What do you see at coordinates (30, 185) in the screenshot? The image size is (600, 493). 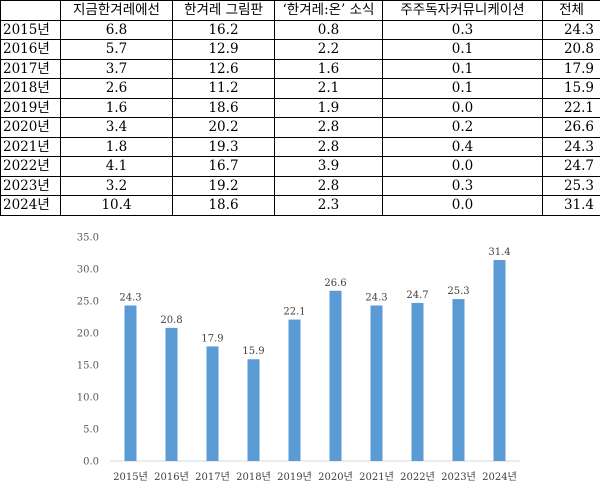 I see `row-year: 2023년` at bounding box center [30, 185].